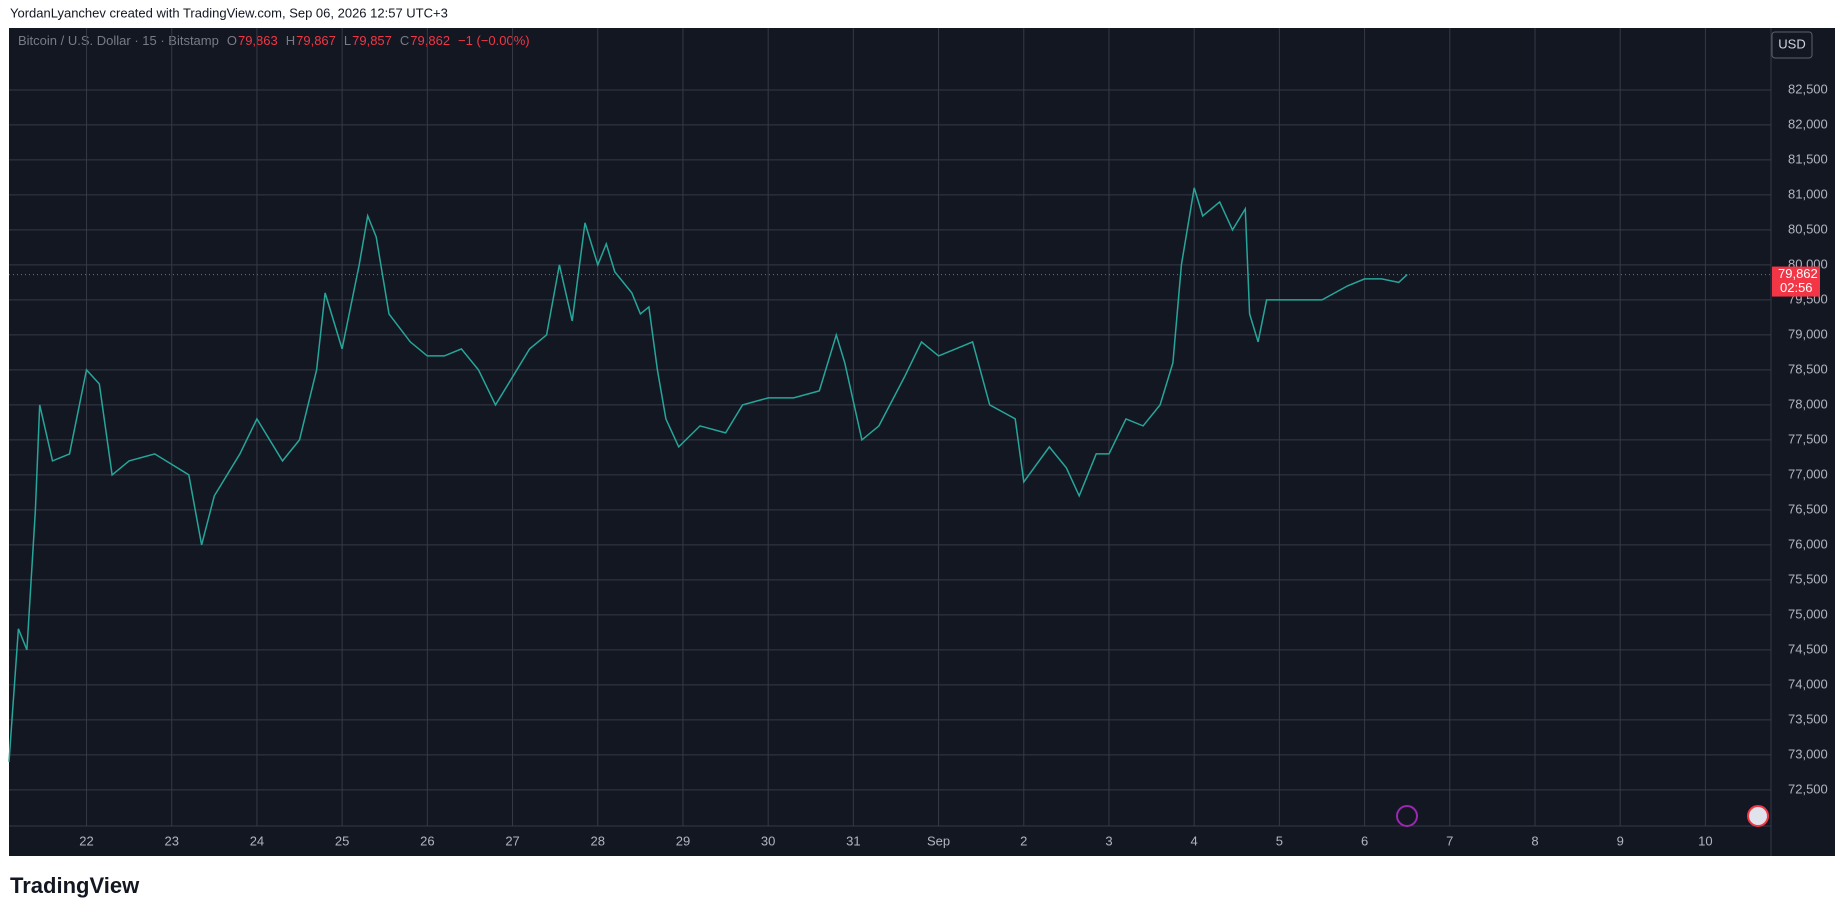 The image size is (1835, 922). What do you see at coordinates (118, 40) in the screenshot?
I see `legend-item: Bitcoin / U.S. Dollar · 15 · Bitstamp` at bounding box center [118, 40].